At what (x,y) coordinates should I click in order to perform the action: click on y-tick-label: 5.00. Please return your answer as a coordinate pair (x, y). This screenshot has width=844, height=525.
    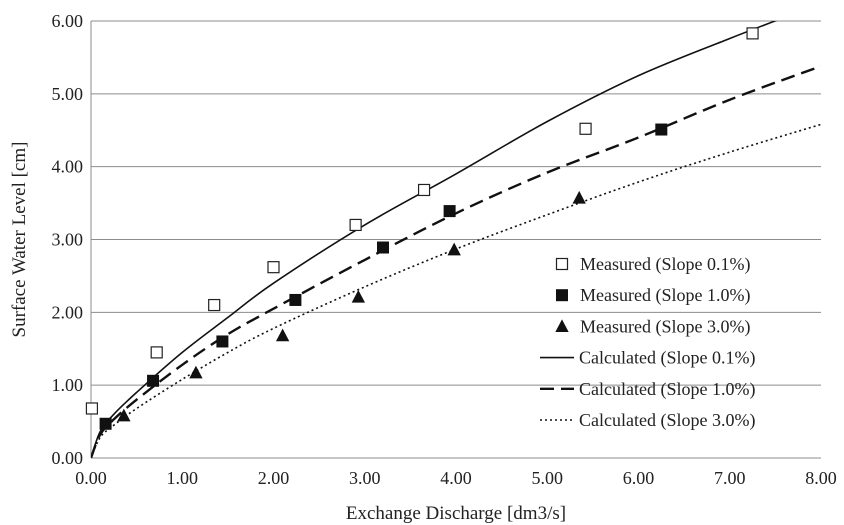
    Looking at the image, I should click on (68, 94).